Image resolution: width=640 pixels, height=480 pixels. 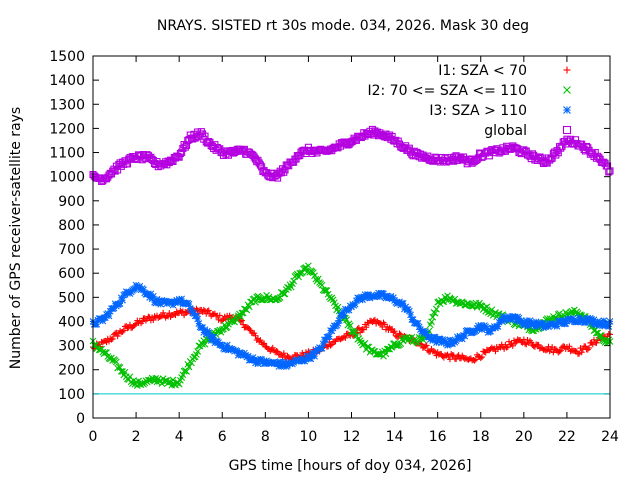 What do you see at coordinates (482, 71) in the screenshot?
I see `legend-label: I1: SZA < 70` at bounding box center [482, 71].